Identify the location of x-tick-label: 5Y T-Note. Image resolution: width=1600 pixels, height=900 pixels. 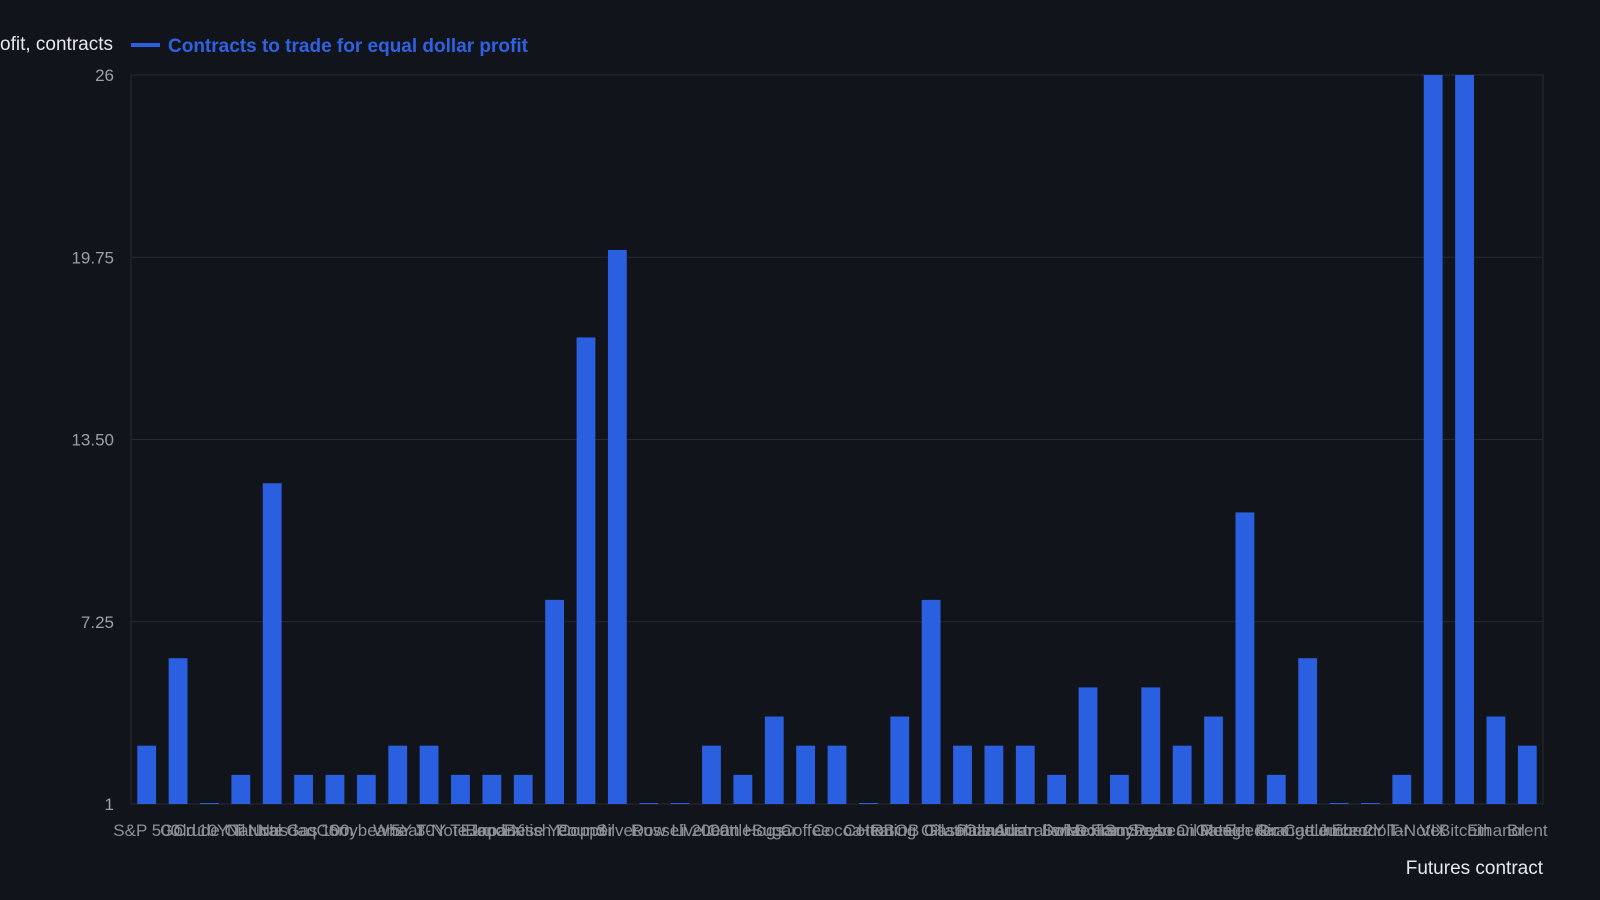
(429, 830).